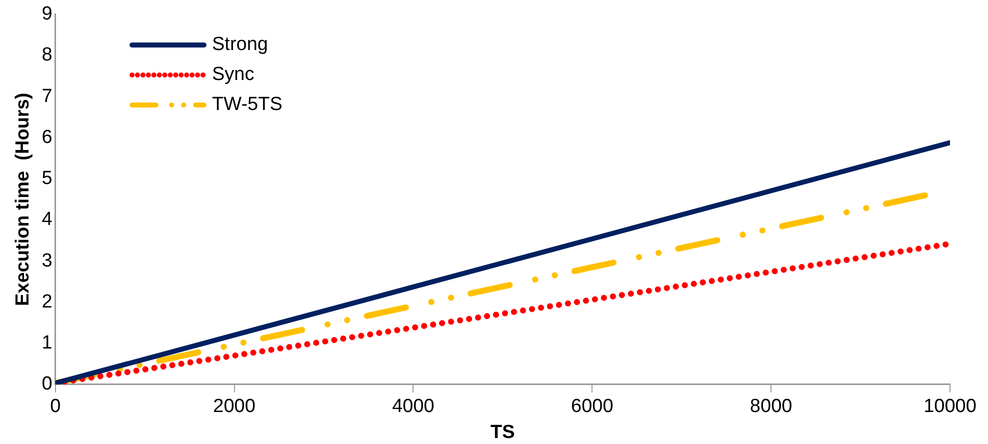 This screenshot has height=444, width=988. What do you see at coordinates (771, 407) in the screenshot?
I see `x-tick-label: 8000` at bounding box center [771, 407].